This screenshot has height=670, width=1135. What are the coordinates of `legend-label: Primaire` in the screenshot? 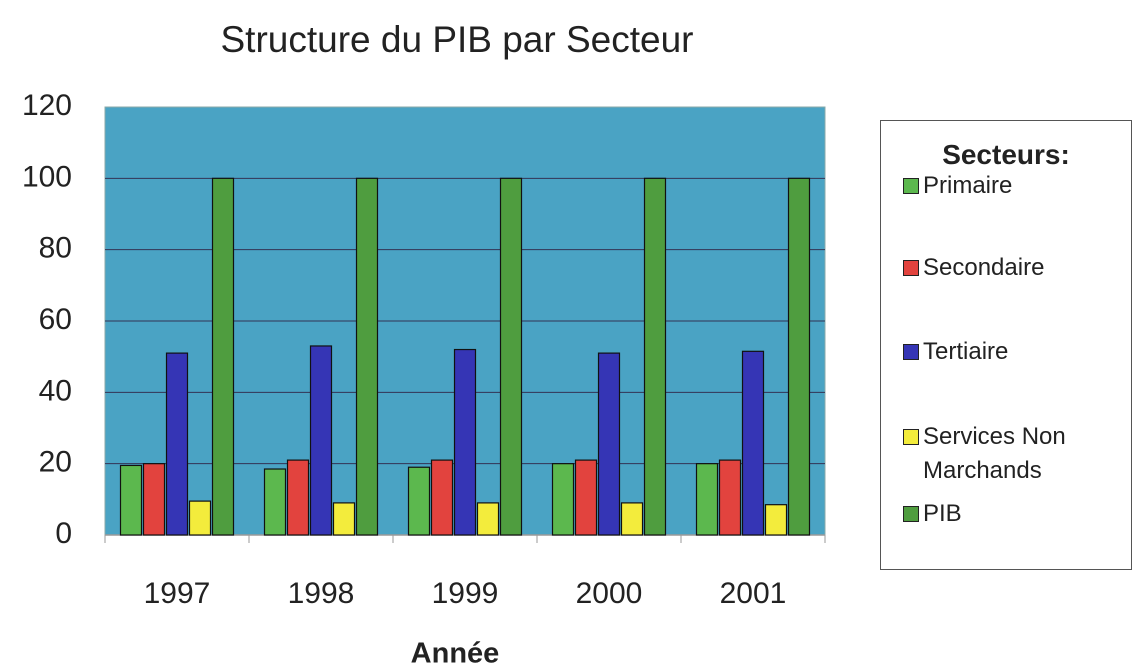 It's located at (968, 185).